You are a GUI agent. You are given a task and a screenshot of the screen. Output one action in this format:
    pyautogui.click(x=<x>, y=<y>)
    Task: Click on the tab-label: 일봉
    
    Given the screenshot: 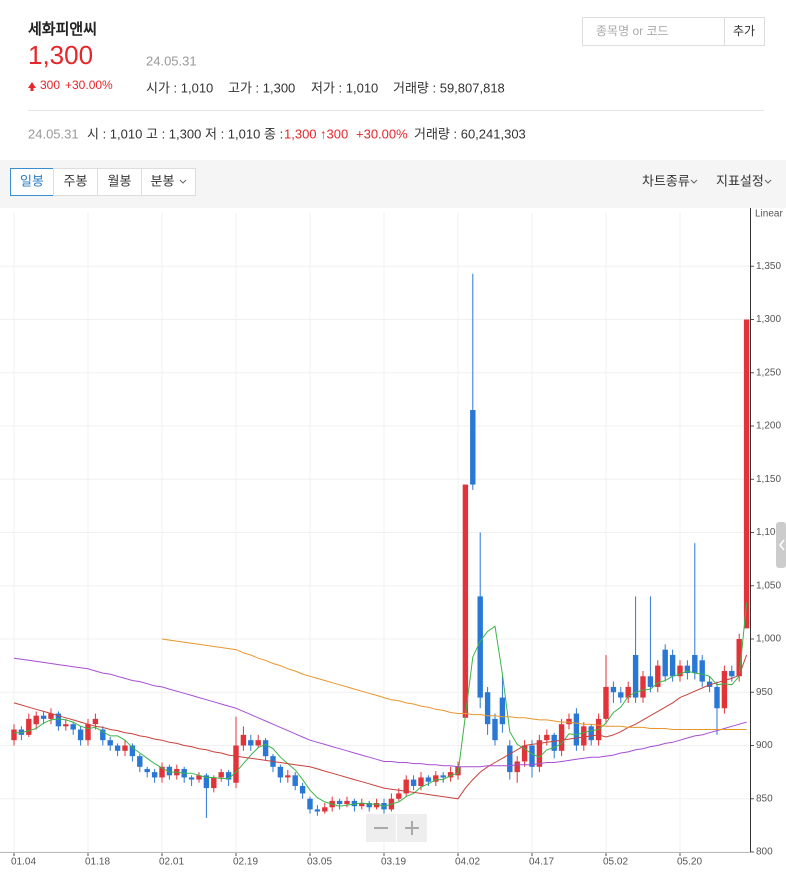 What is the action you would take?
    pyautogui.click(x=32, y=180)
    